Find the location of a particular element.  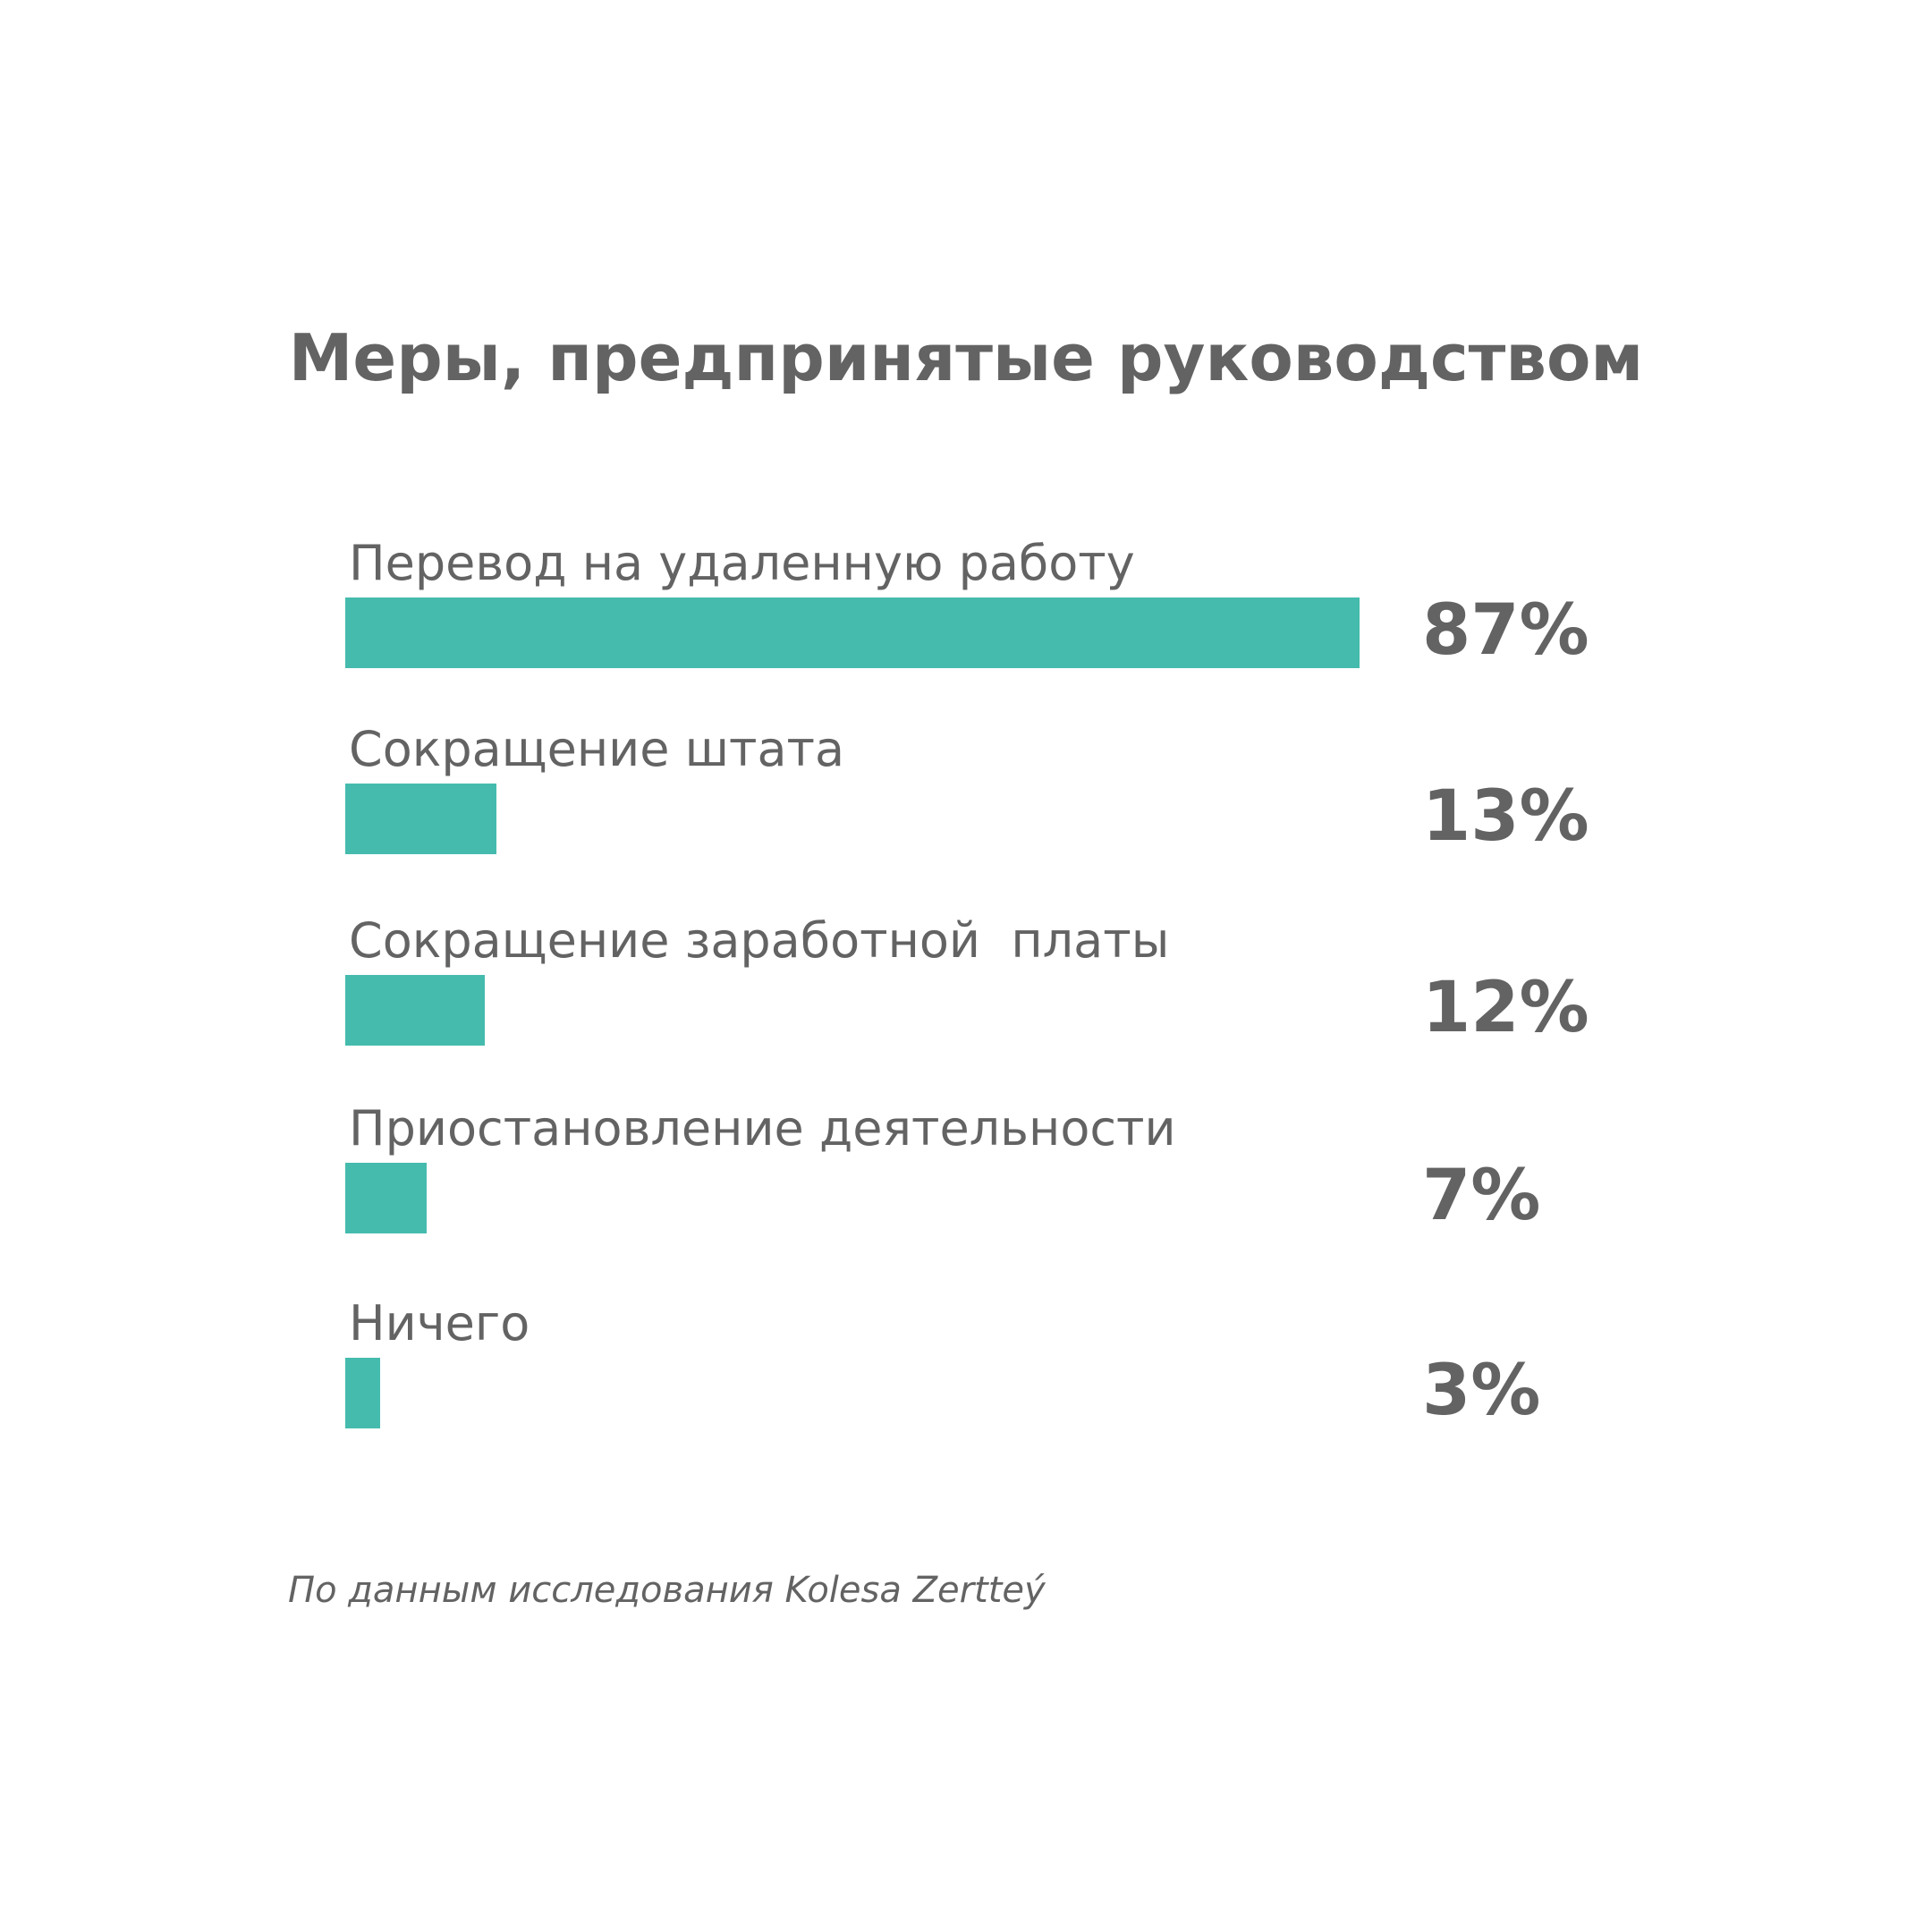

value-label: 87% is located at coordinates (1505, 630).